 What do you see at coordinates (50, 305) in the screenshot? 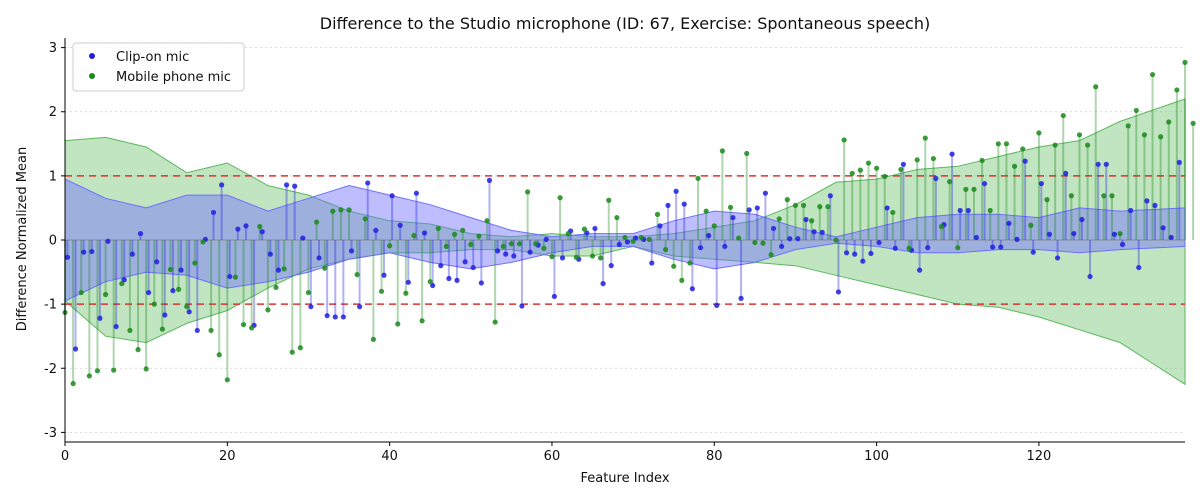
I see `y-tick-label: -1` at bounding box center [50, 305].